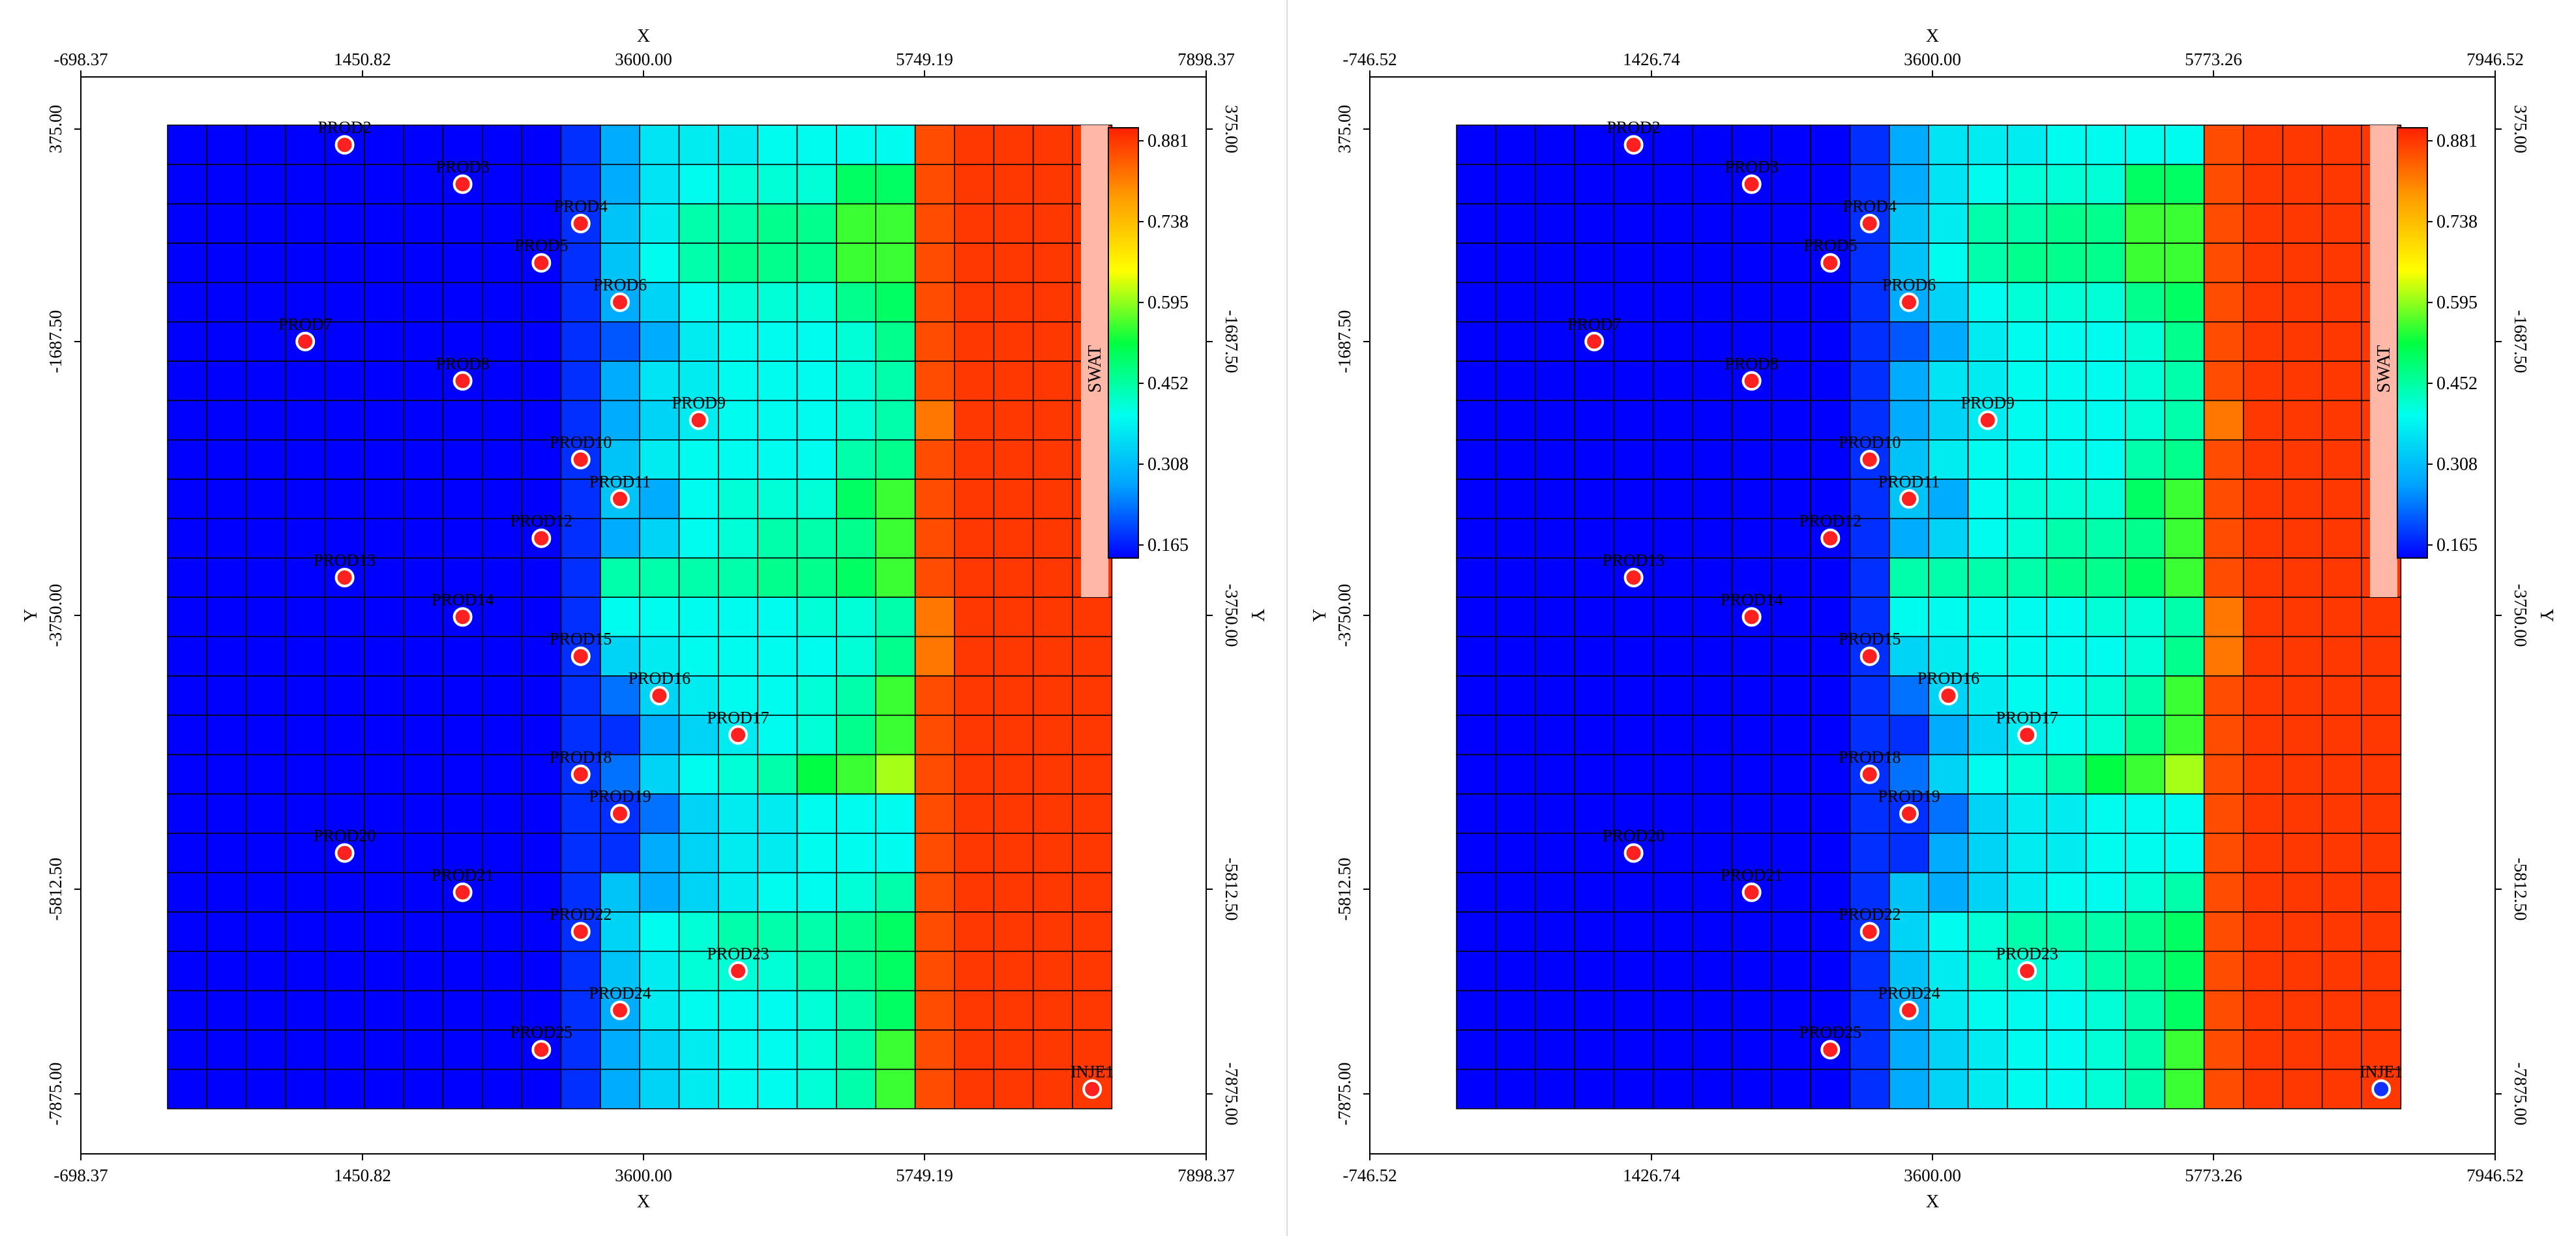  What do you see at coordinates (1634, 845) in the screenshot?
I see `producer-well: PROD20` at bounding box center [1634, 845].